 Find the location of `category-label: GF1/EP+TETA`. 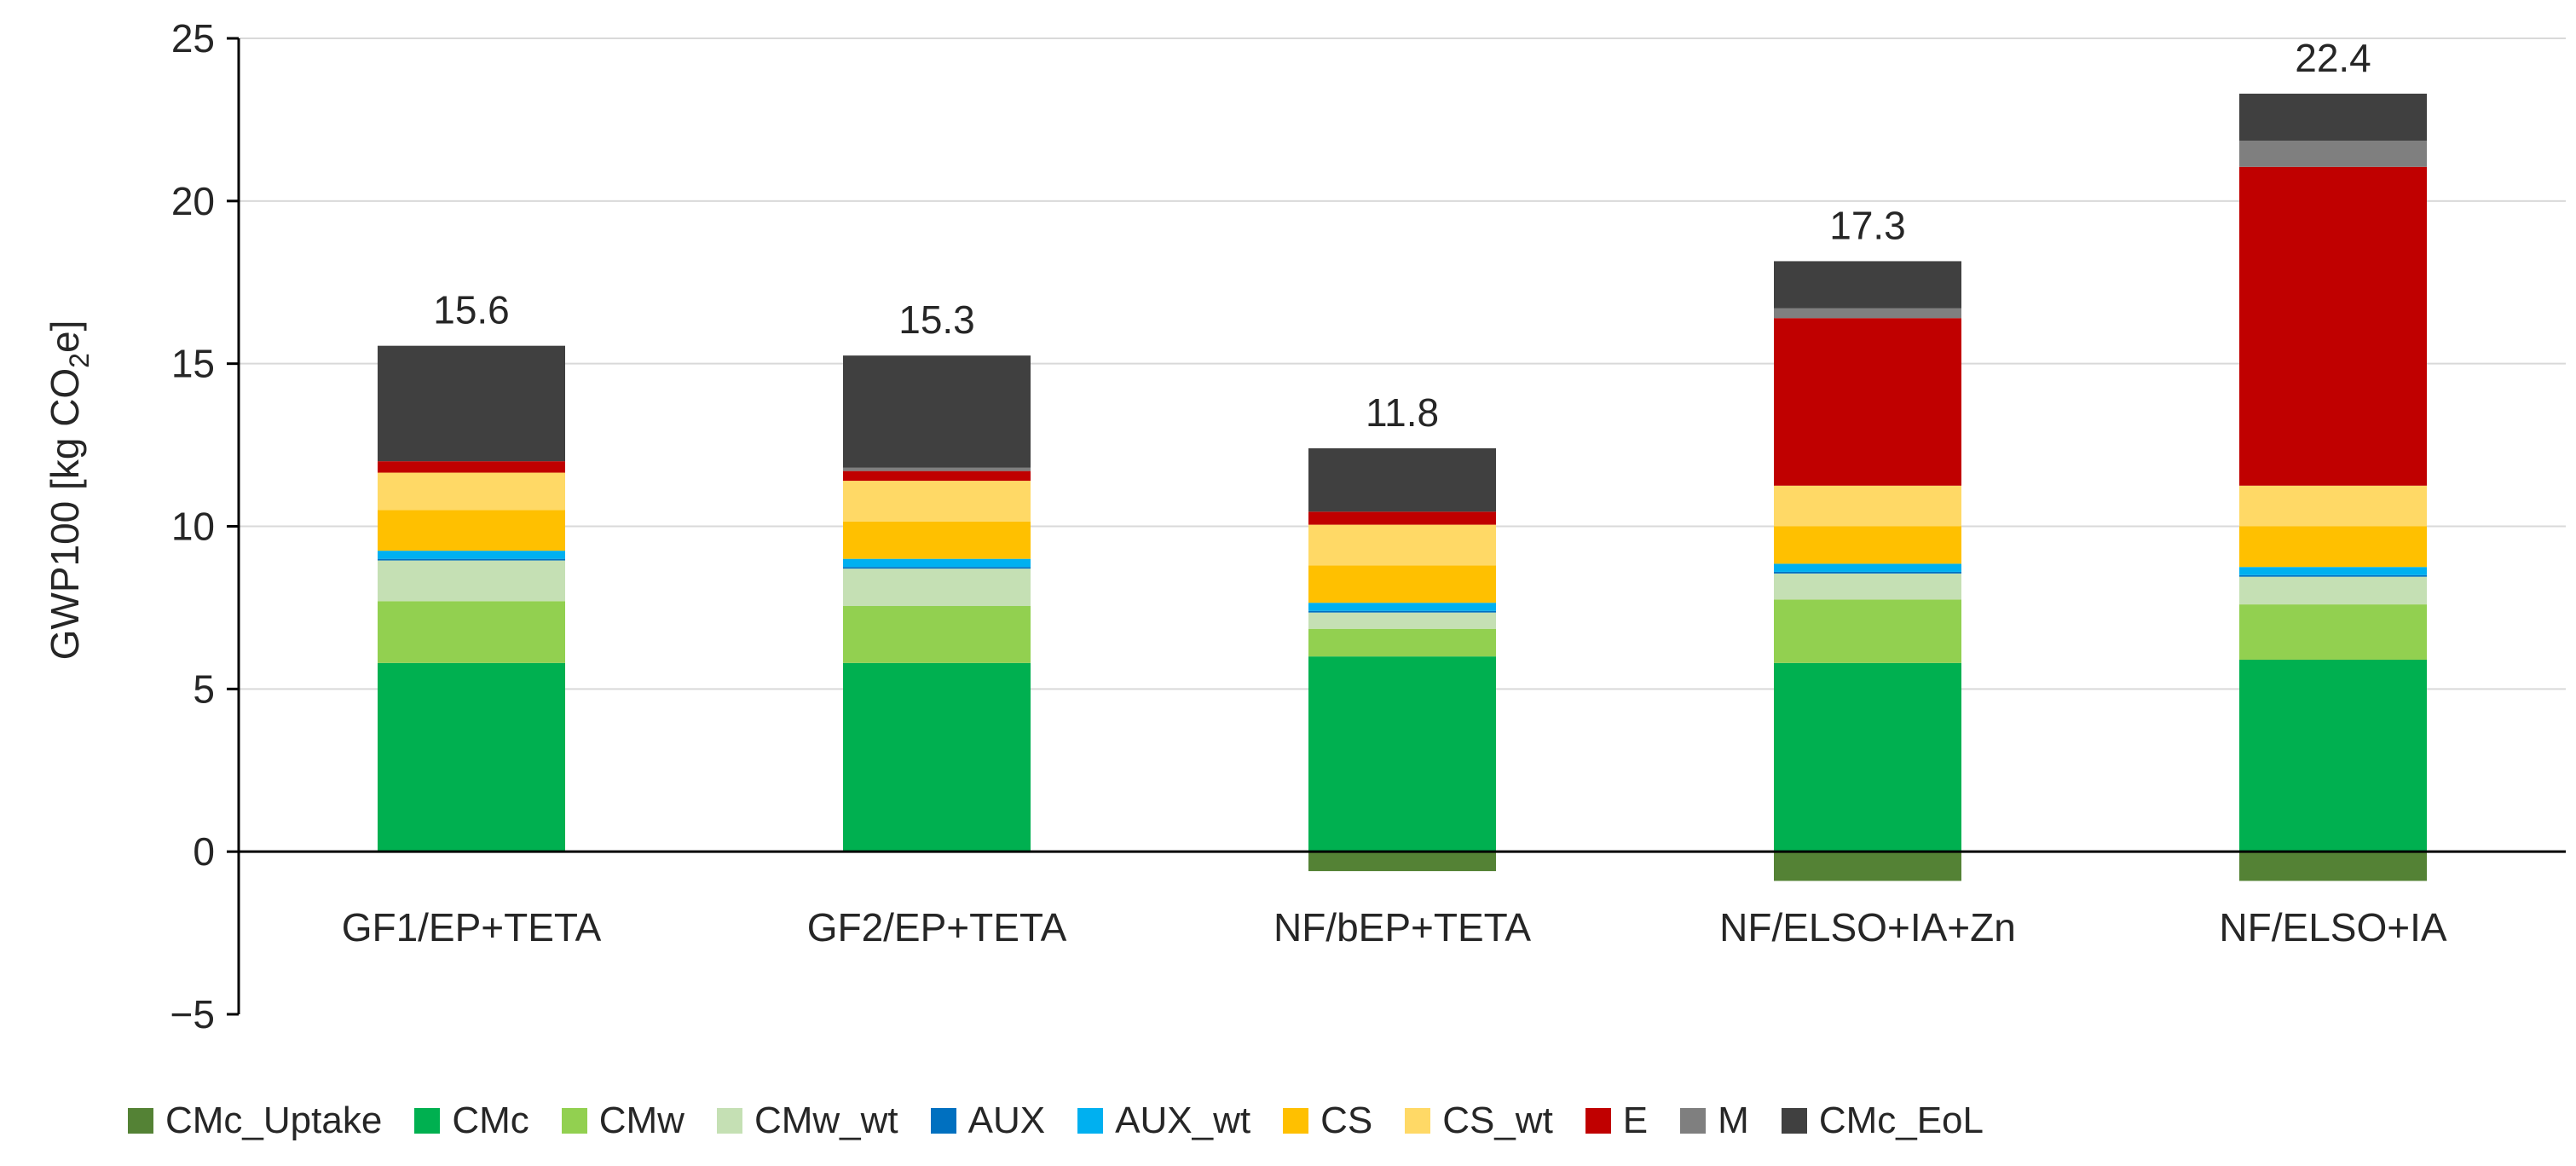

category-label: GF1/EP+TETA is located at coordinates (472, 928).